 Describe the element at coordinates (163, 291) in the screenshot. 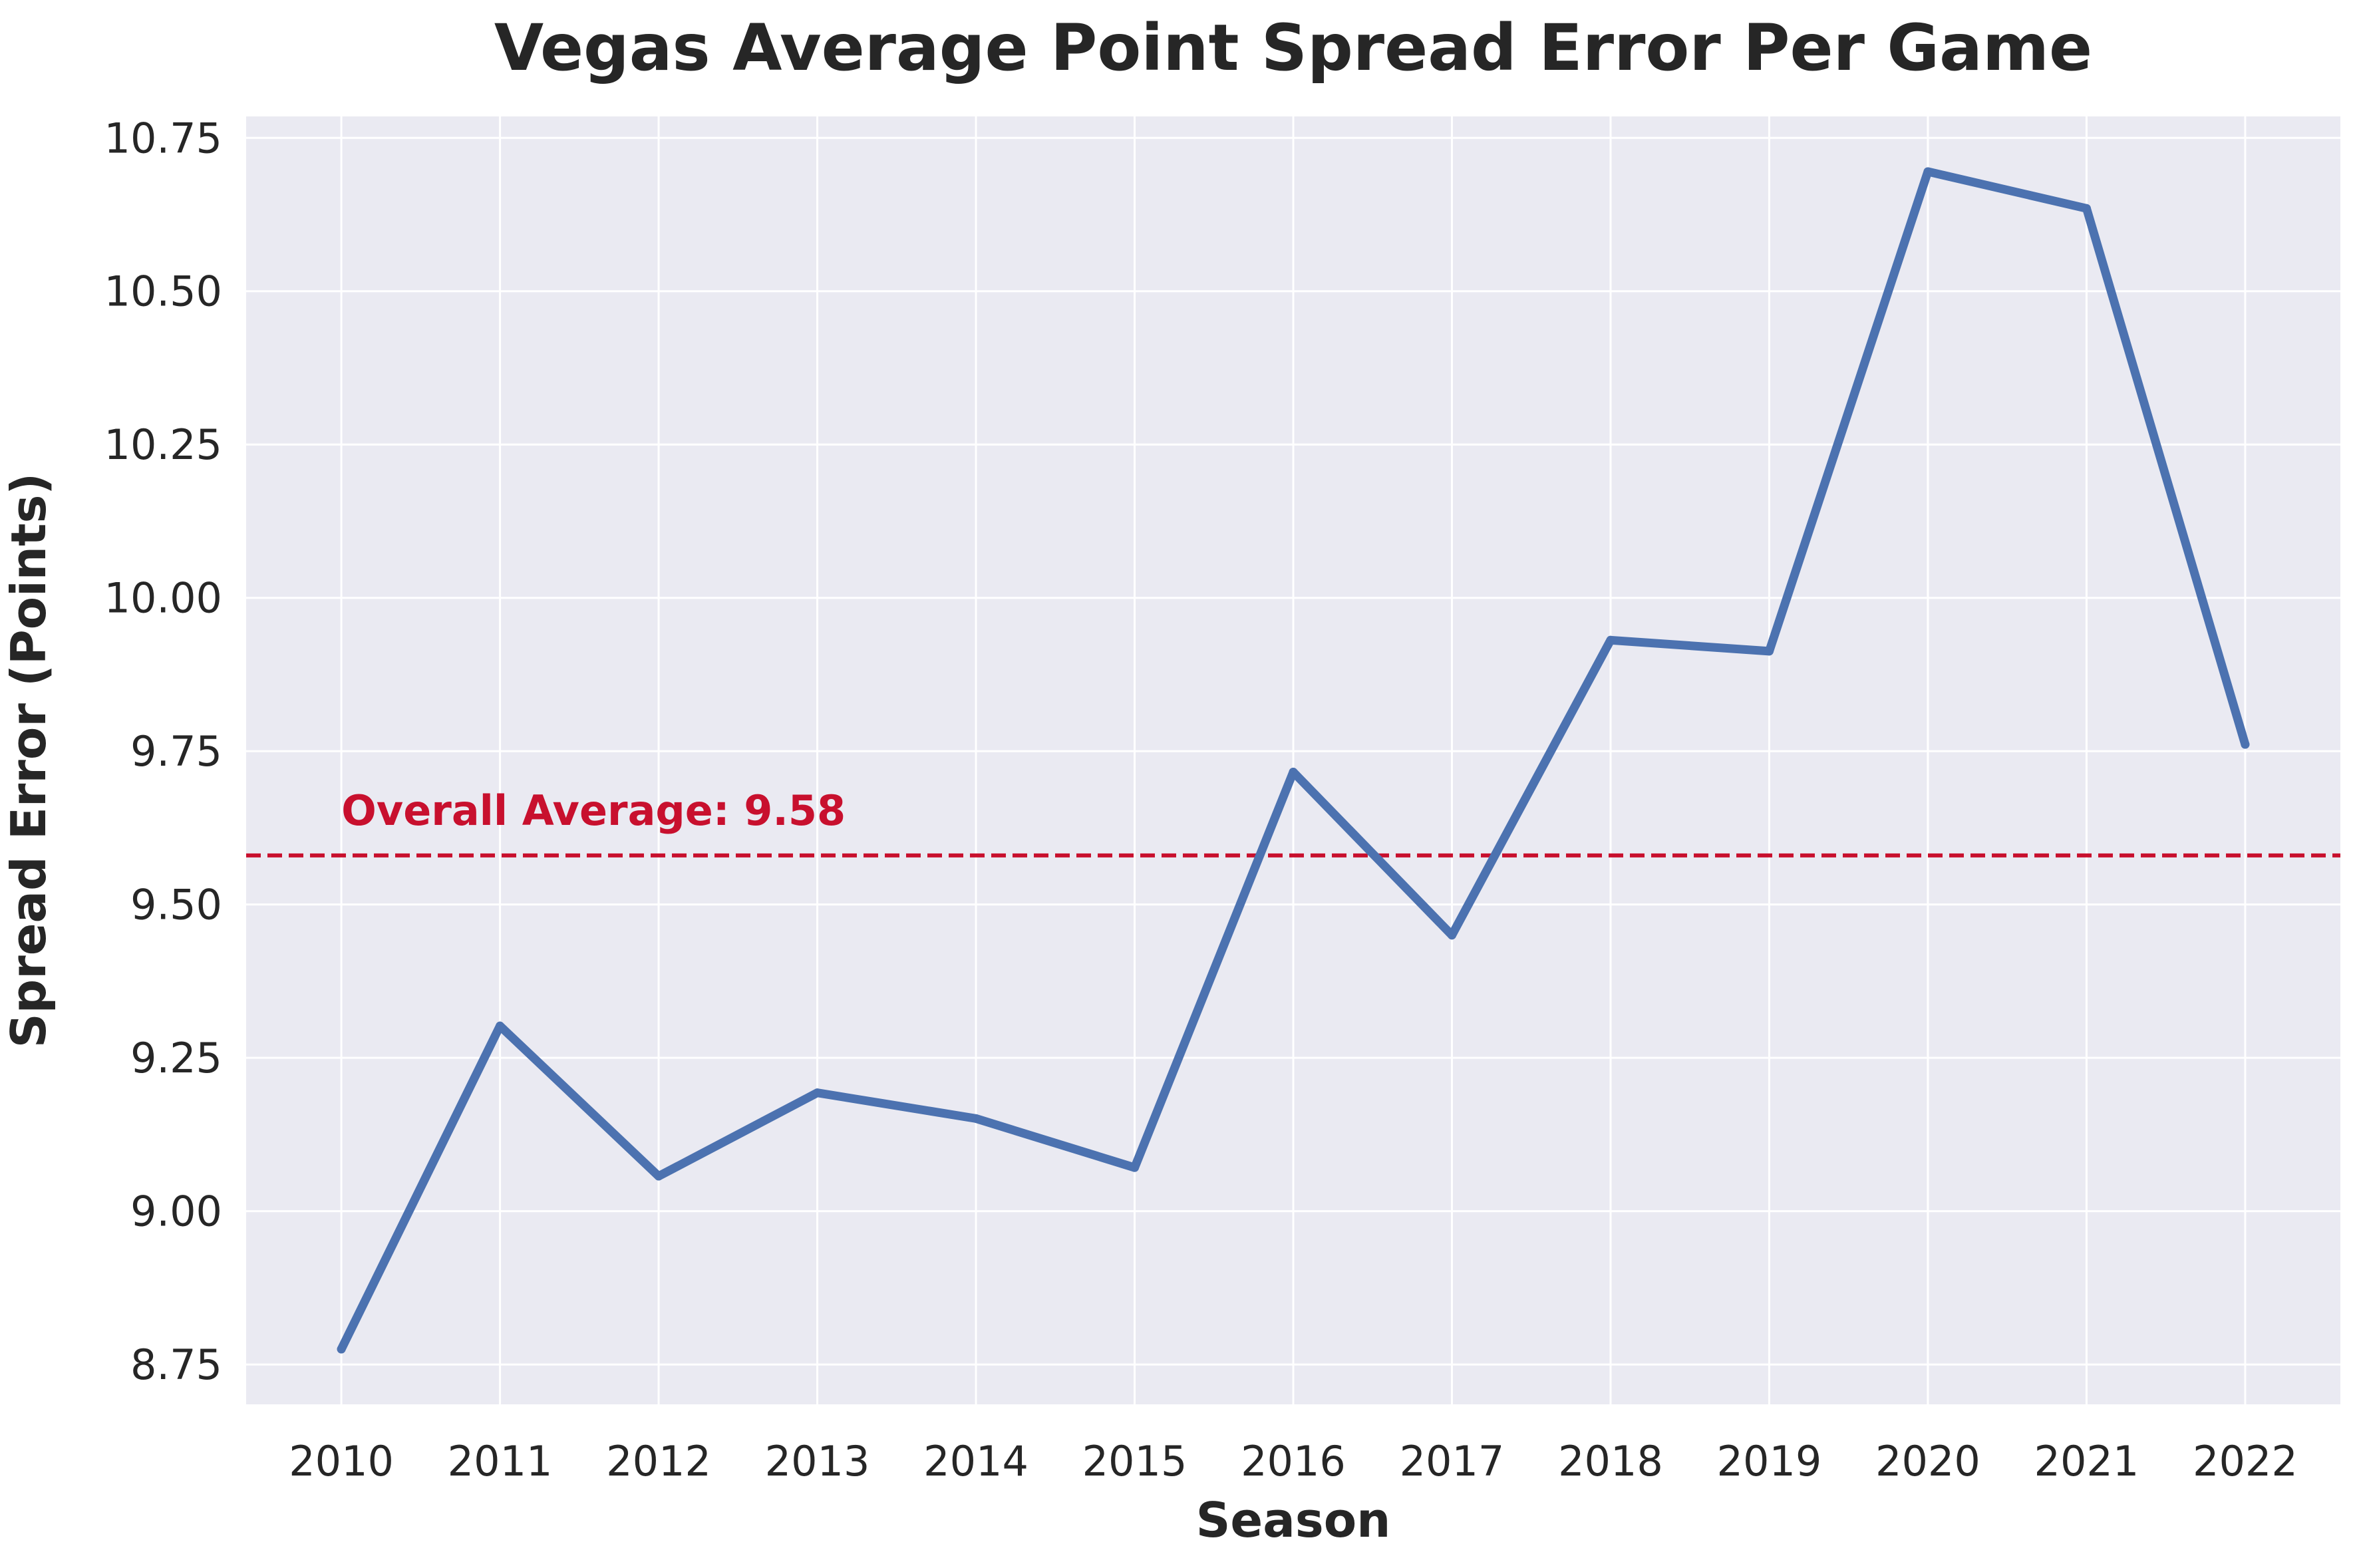

I see `y-tick-label: 10.50` at that location.